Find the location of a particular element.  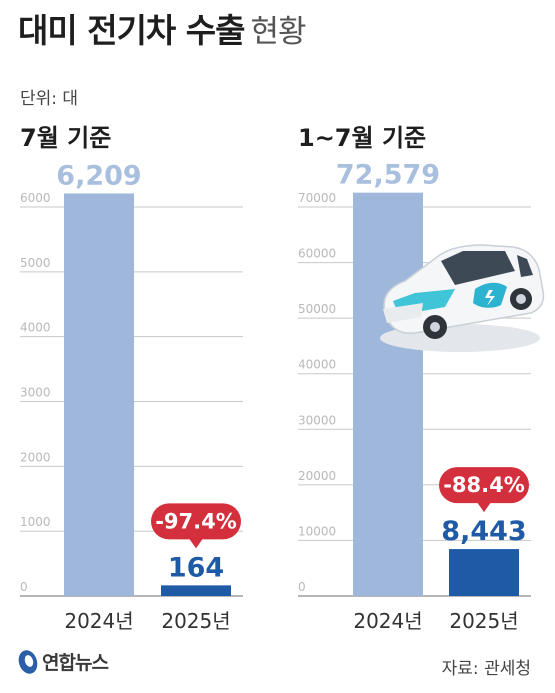

change-badge: -88.4% is located at coordinates (484, 490).